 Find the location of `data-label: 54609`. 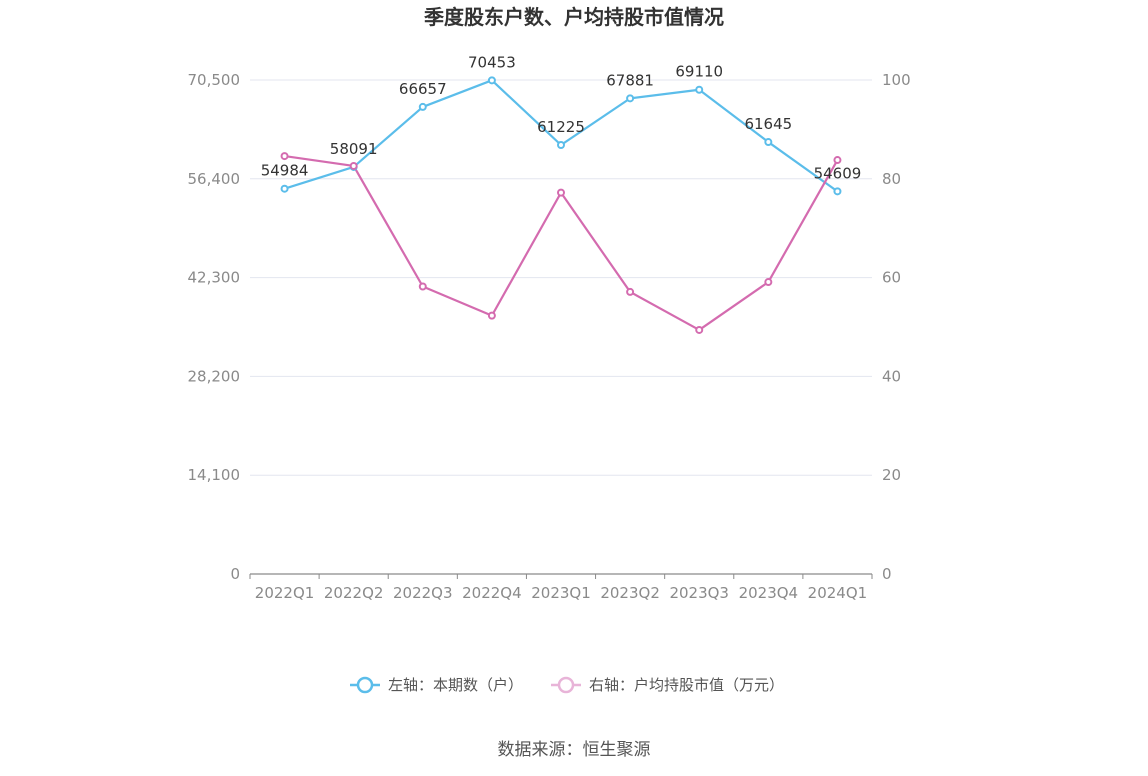

data-label: 54609 is located at coordinates (838, 173).